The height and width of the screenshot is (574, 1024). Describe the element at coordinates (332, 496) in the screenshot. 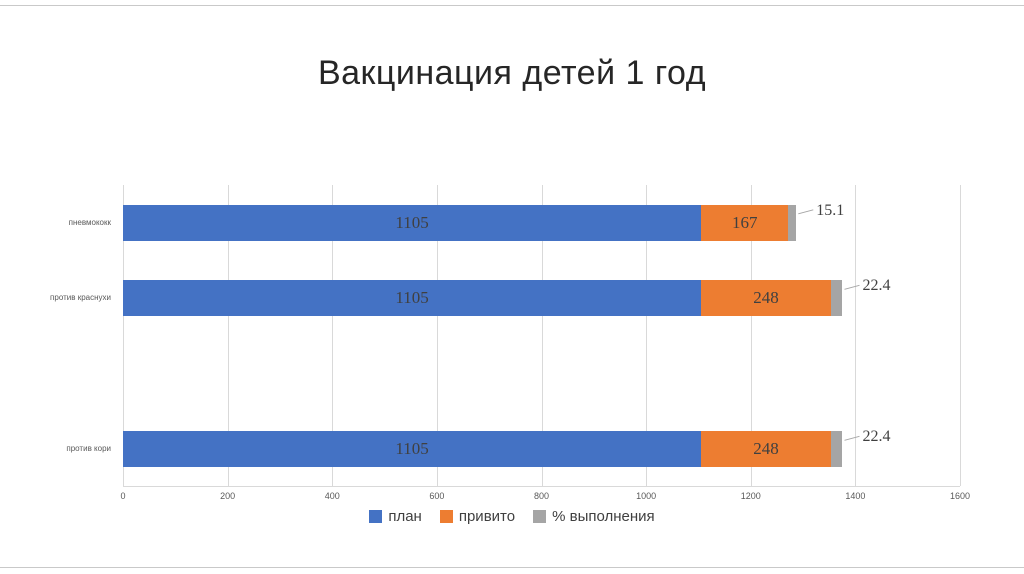

I see `x-tick-label: 400` at that location.